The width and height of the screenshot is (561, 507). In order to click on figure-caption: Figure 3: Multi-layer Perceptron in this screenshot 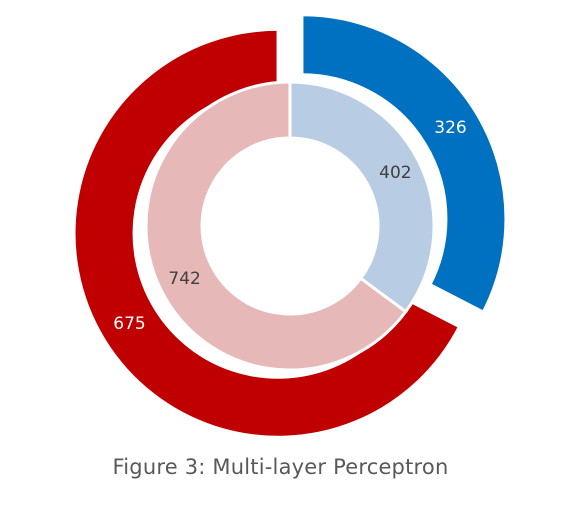, I will do `click(280, 467)`.